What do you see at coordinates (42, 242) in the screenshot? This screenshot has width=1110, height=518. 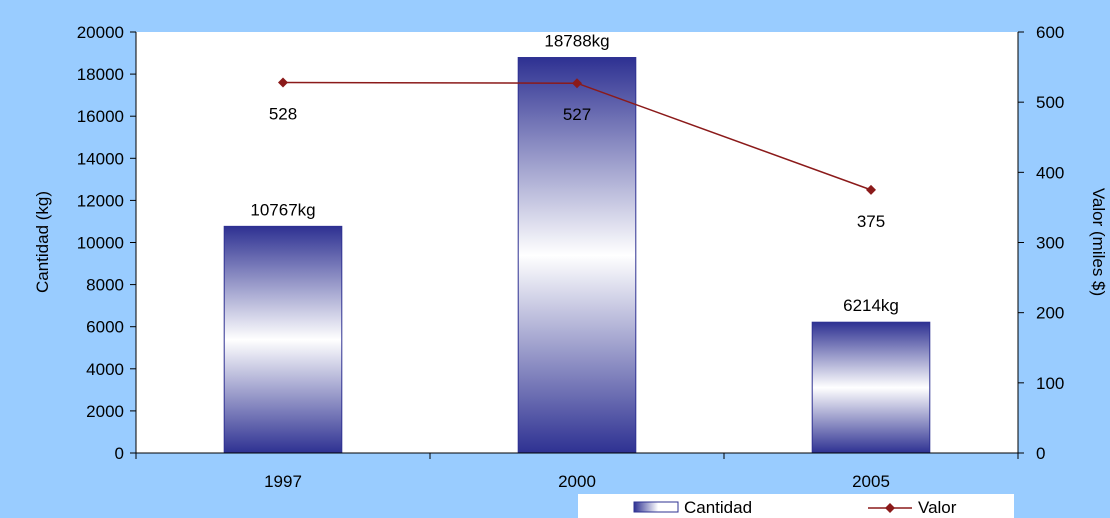 I see `y-axis-title: Cantidad (kg)` at bounding box center [42, 242].